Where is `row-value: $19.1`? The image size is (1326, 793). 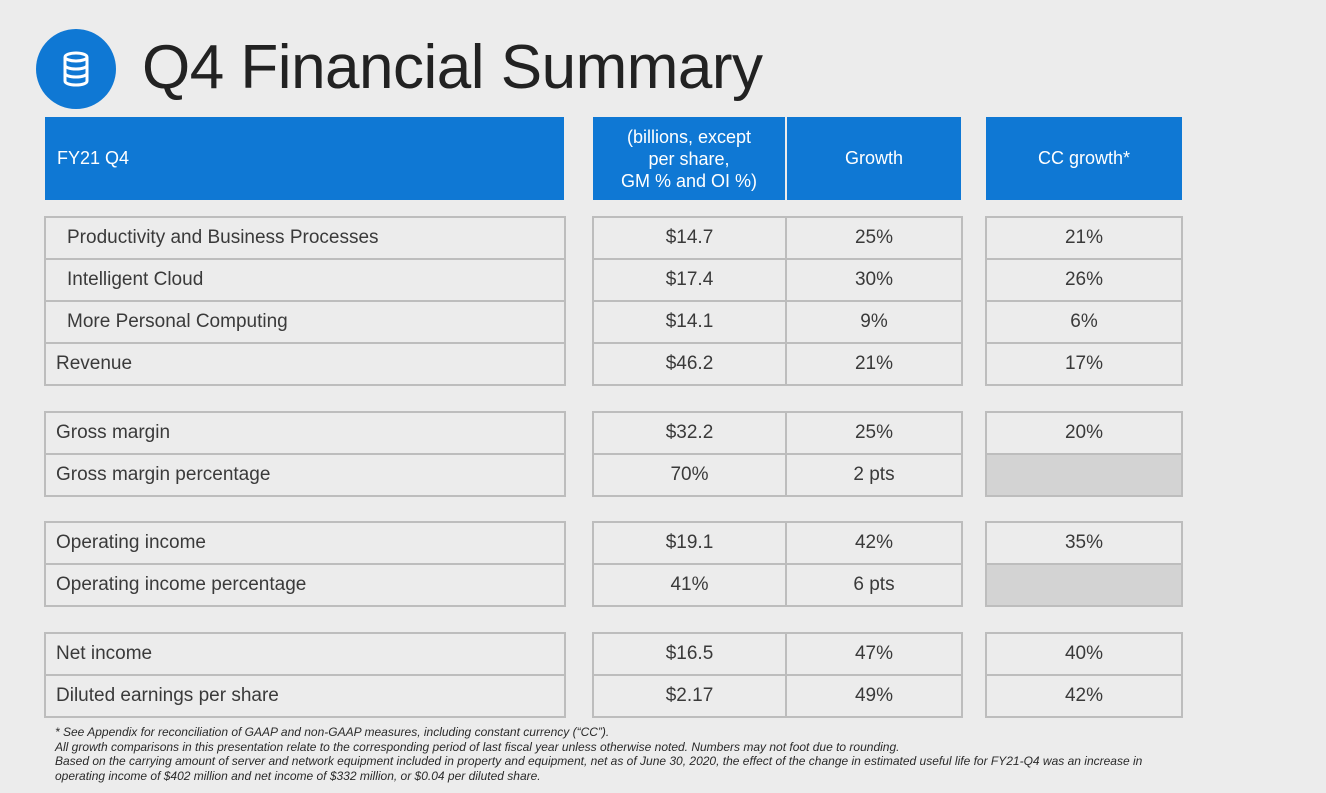
row-value: $19.1 is located at coordinates (689, 543).